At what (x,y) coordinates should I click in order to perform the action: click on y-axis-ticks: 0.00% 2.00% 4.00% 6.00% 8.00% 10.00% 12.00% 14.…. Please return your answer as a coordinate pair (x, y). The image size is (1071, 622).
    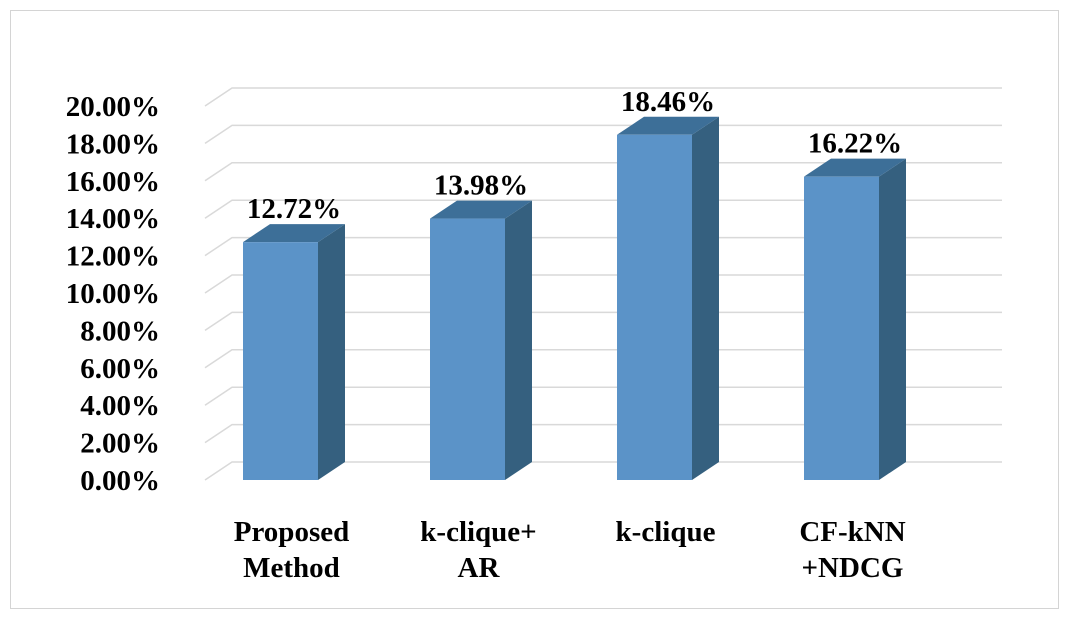
    Looking at the image, I should click on (113, 294).